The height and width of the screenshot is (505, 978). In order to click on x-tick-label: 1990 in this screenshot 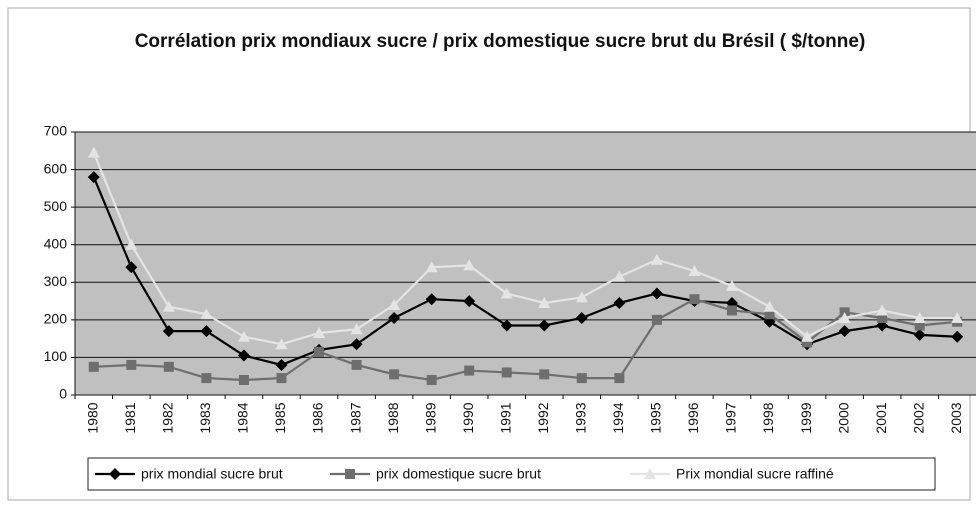, I will do `click(468, 417)`.